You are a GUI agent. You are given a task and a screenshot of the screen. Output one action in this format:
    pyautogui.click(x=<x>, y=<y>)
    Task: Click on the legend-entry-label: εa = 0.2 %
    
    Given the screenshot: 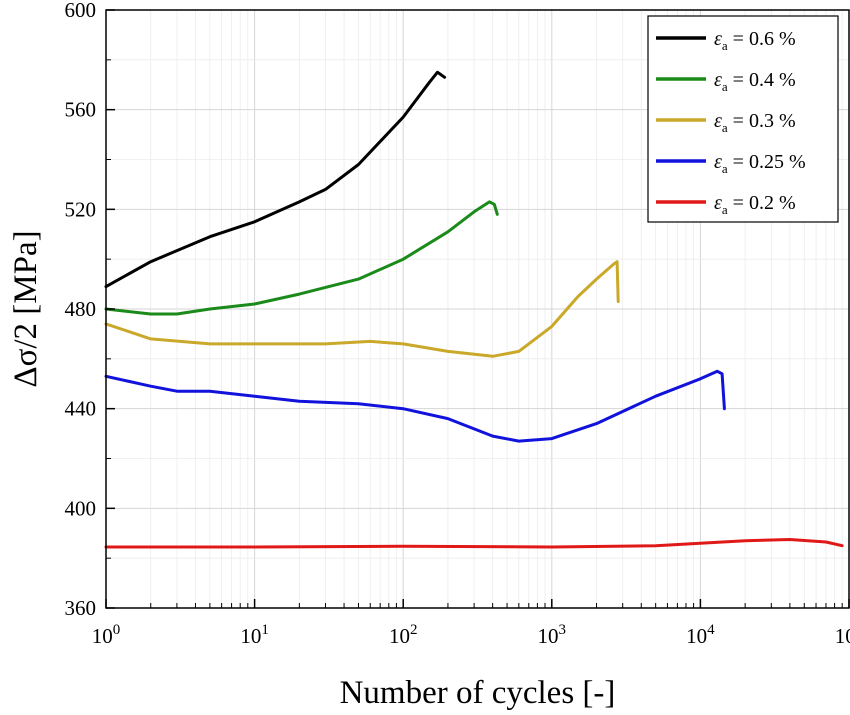 What is the action you would take?
    pyautogui.click(x=755, y=204)
    